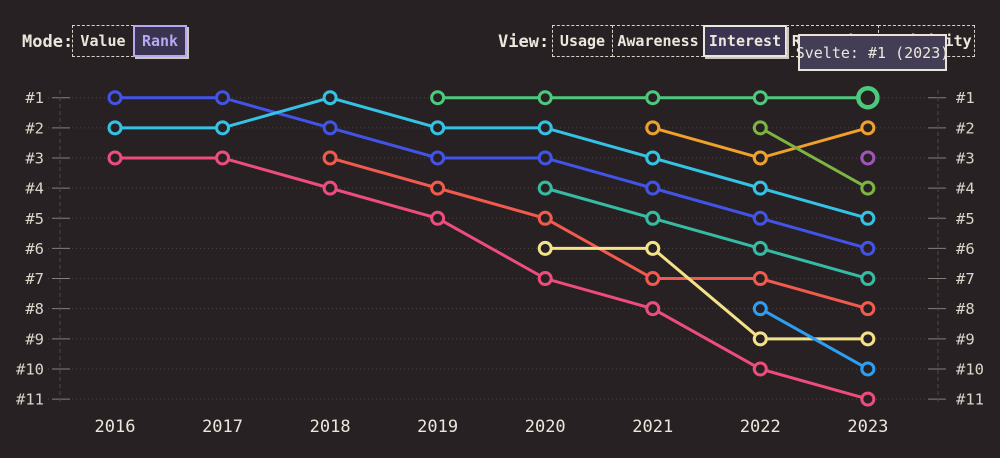  What do you see at coordinates (760, 158) in the screenshot?
I see `data-point-orange-2022` at bounding box center [760, 158].